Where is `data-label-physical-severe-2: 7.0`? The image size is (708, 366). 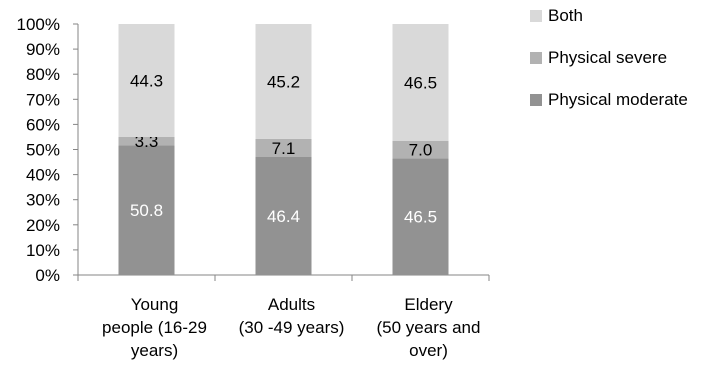 data-label-physical-severe-2: 7.0 is located at coordinates (421, 150).